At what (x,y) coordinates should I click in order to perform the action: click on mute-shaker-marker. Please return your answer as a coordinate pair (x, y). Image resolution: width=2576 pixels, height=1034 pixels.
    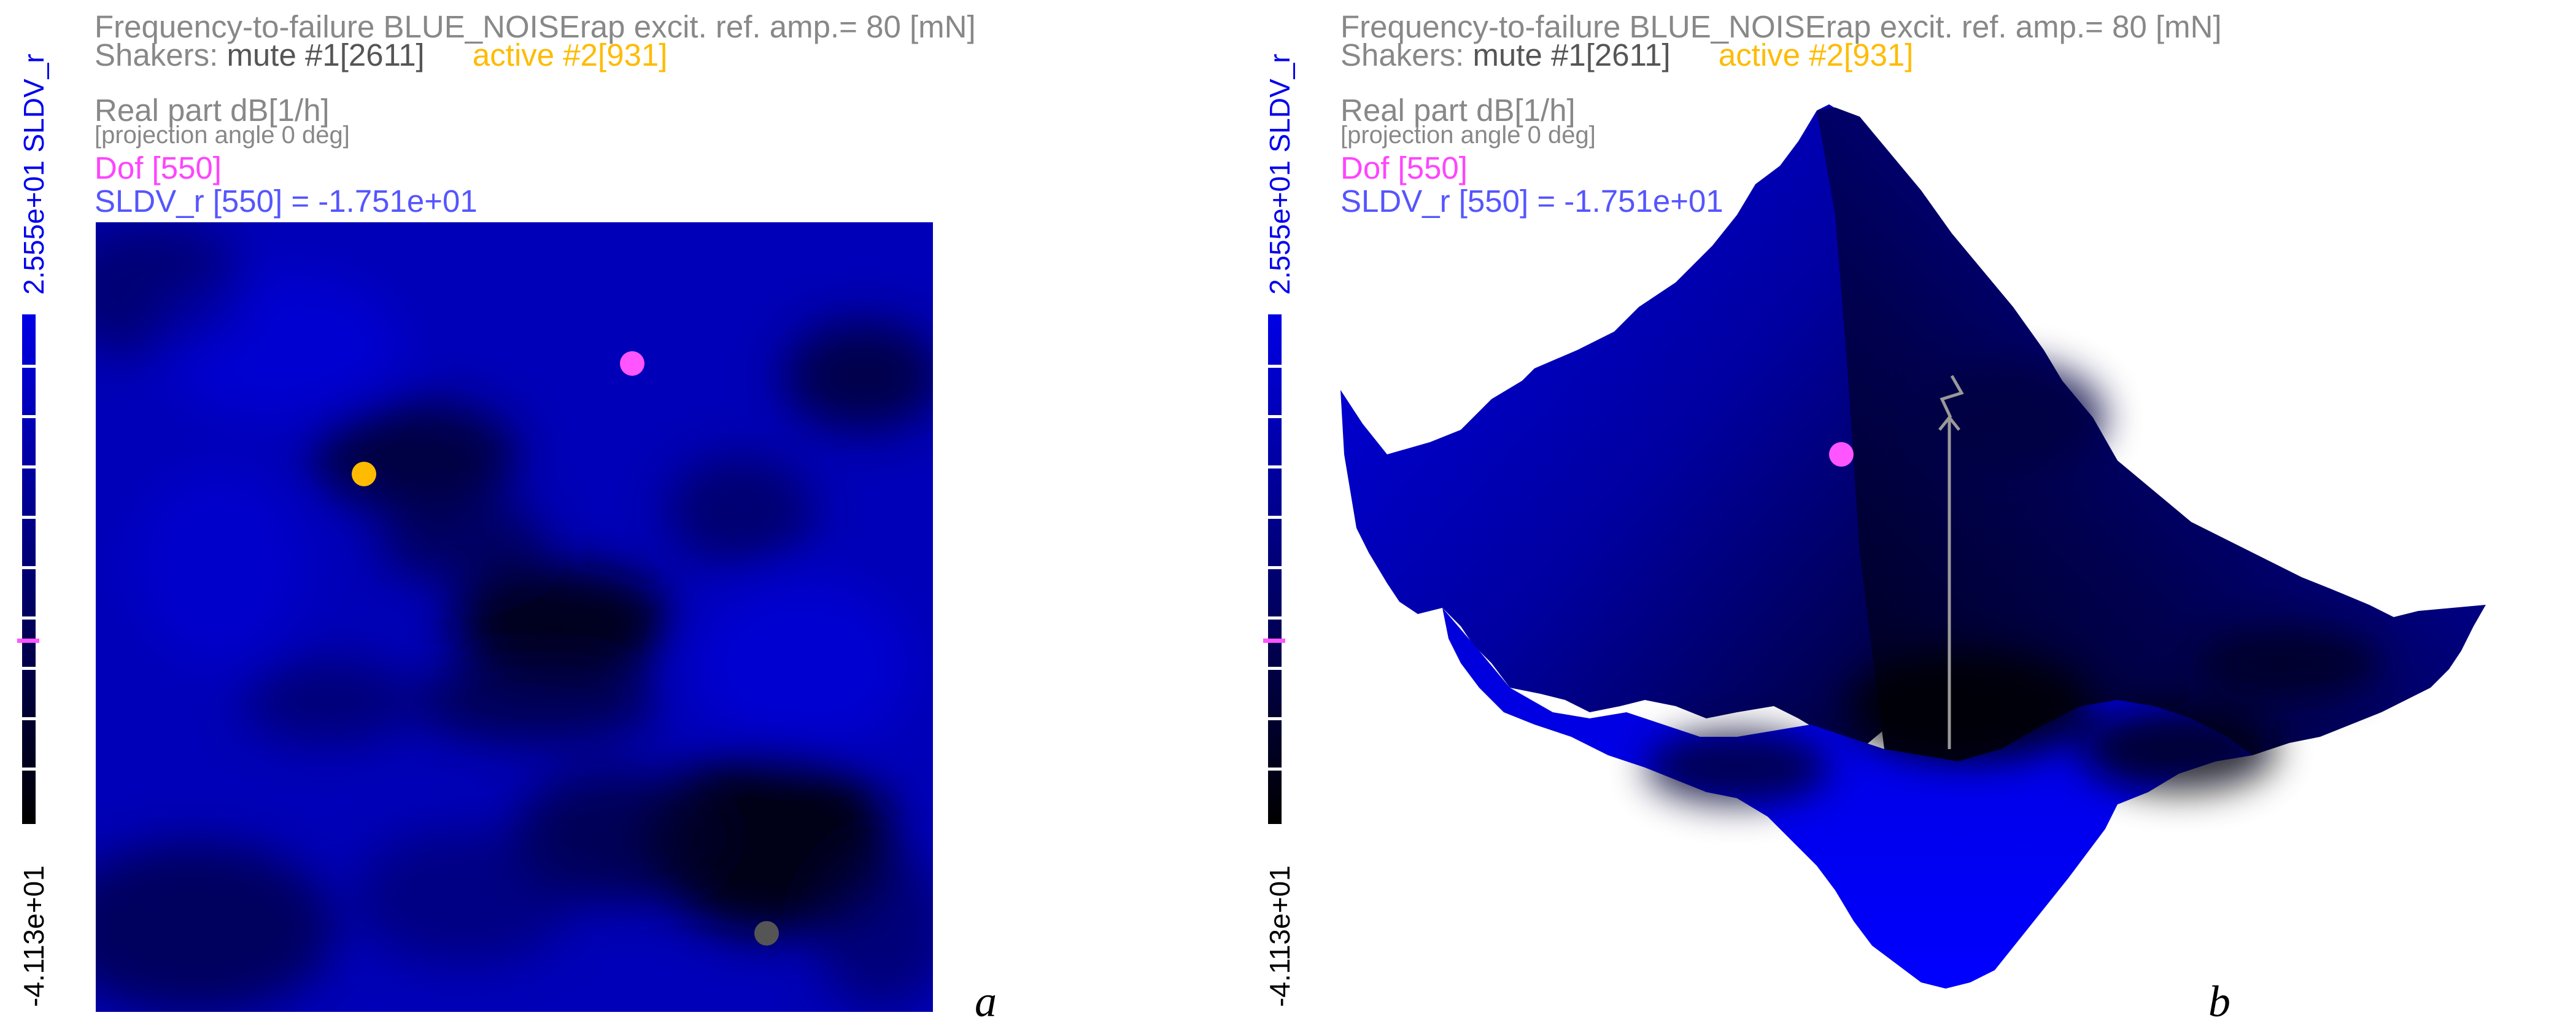
    Looking at the image, I should click on (766, 933).